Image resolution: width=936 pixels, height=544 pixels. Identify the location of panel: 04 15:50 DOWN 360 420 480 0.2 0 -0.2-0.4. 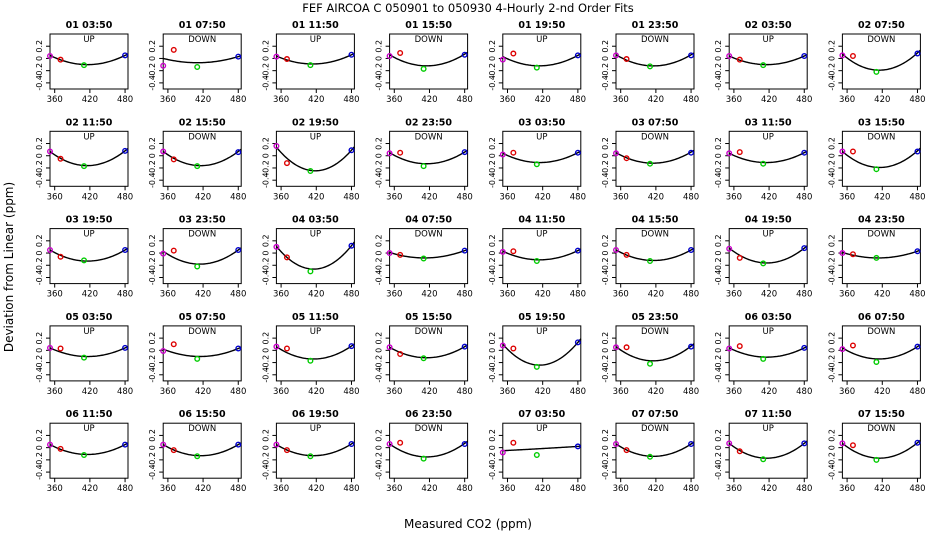
(650, 257).